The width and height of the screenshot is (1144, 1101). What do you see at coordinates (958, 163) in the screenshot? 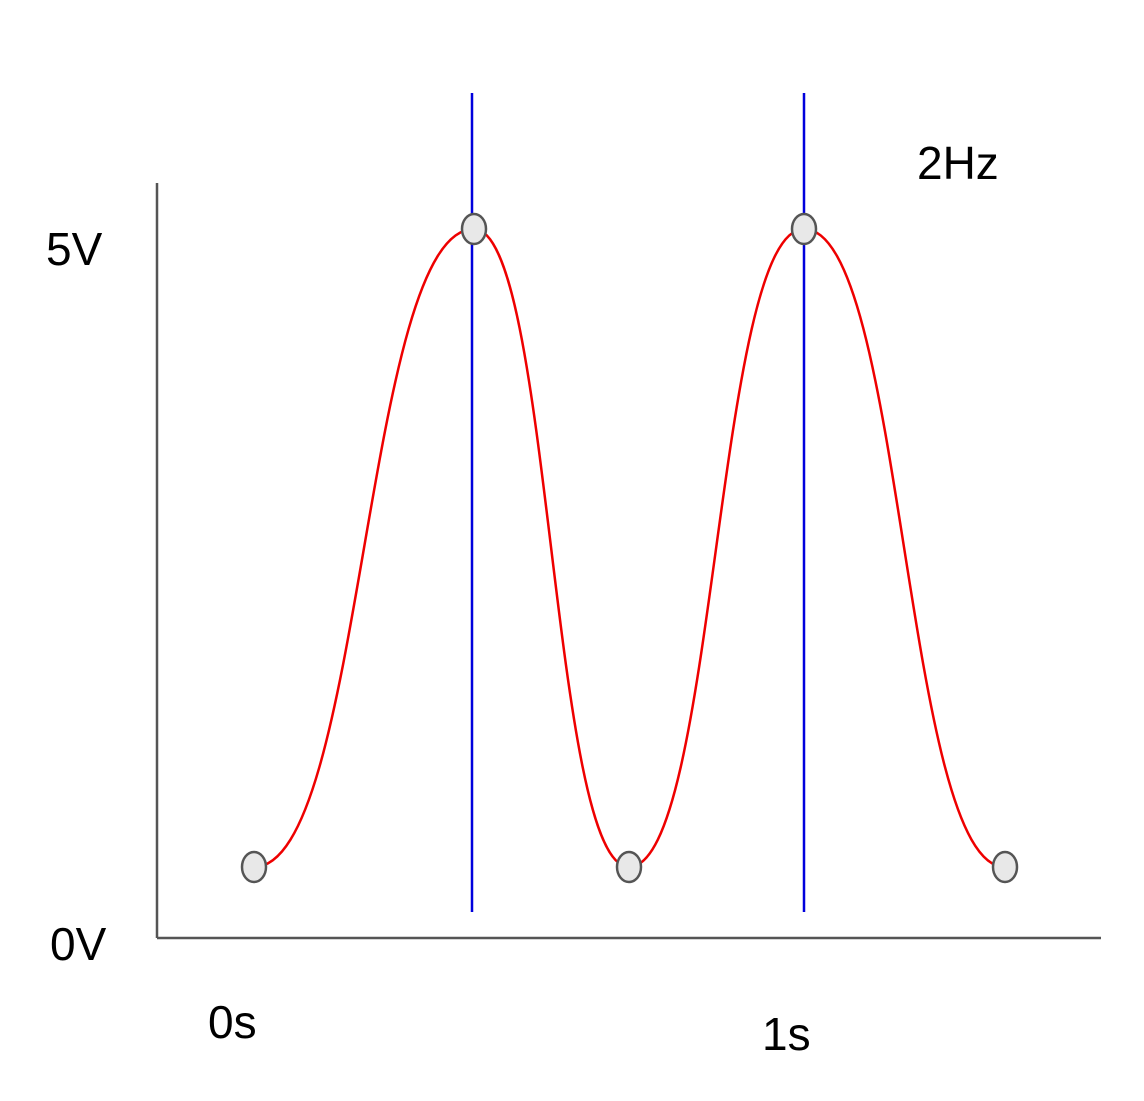
I see `frequency-label: 2Hz` at bounding box center [958, 163].